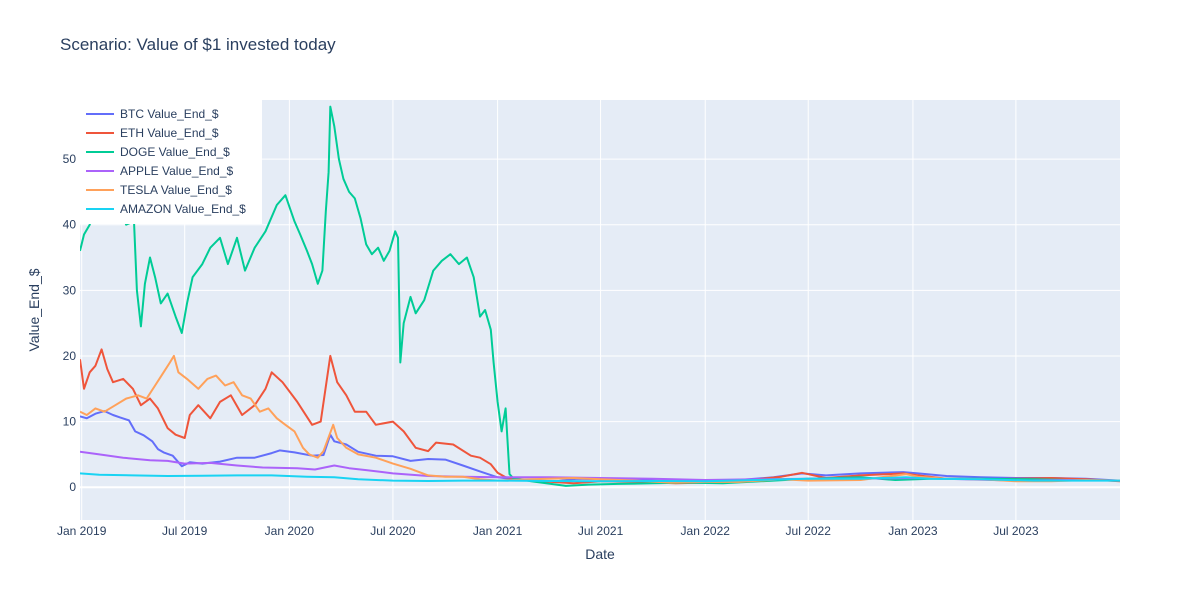 This screenshot has height=600, width=1200. What do you see at coordinates (175, 152) in the screenshot?
I see `legend-label: DOGE Value_End_$` at bounding box center [175, 152].